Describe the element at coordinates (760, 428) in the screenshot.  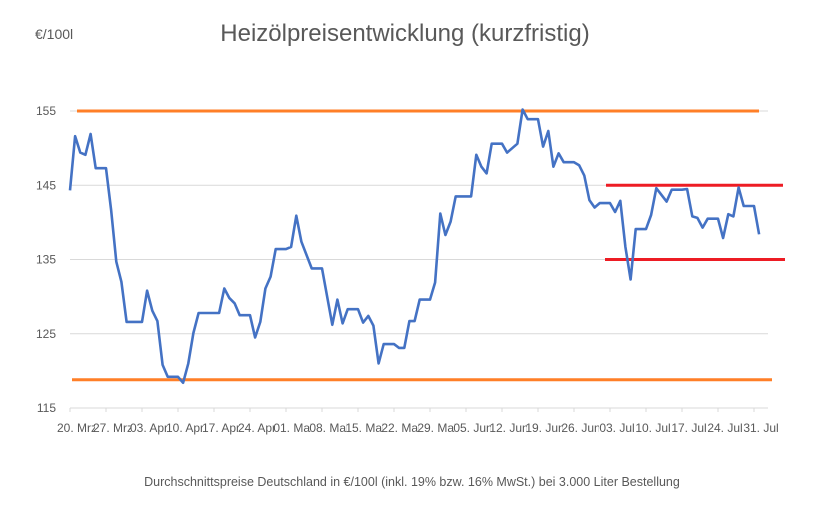
I see `x-tick-label: 31. Jul` at that location.